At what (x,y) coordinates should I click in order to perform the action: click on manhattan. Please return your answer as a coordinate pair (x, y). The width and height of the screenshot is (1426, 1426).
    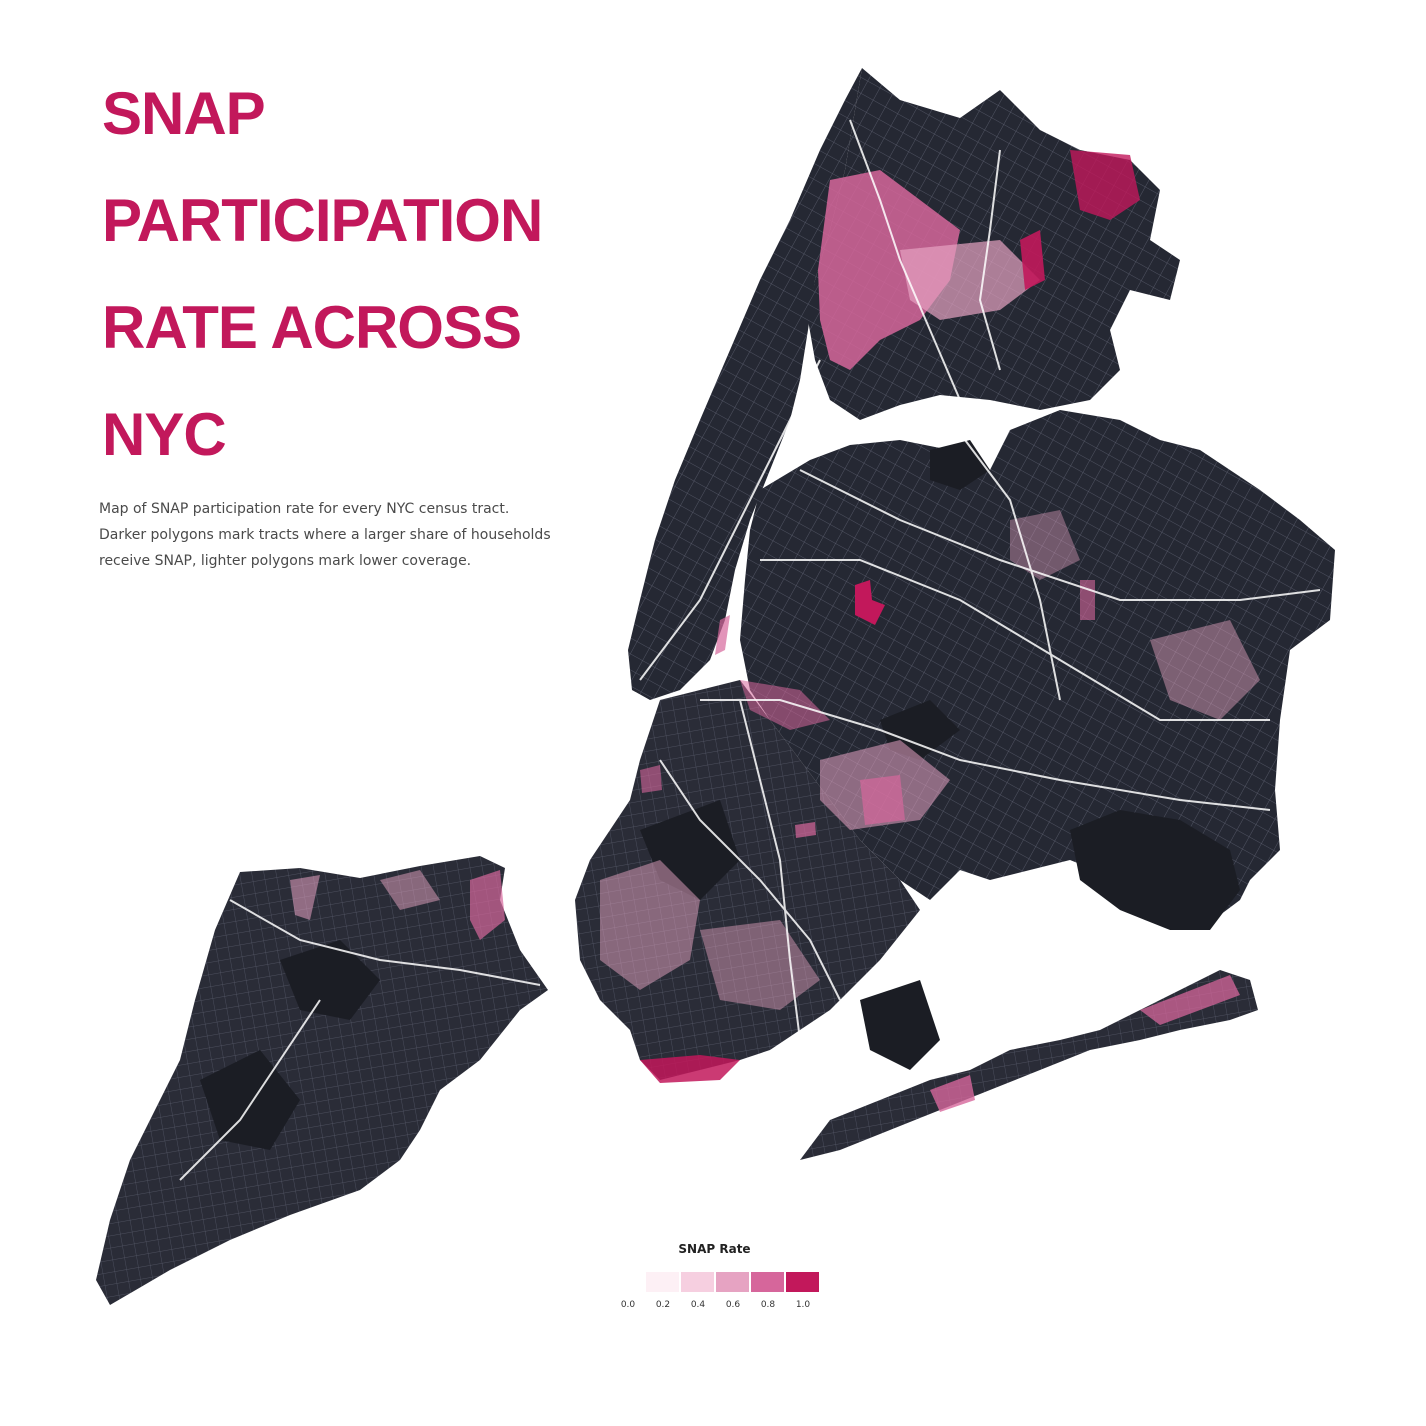
    Looking at the image, I should click on (745, 384).